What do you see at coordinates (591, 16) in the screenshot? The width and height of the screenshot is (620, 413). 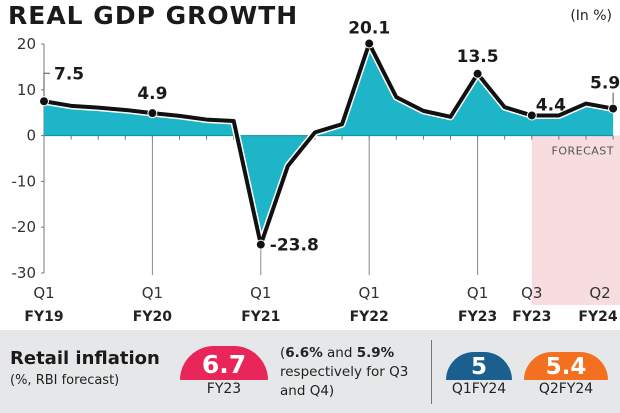 I see `unit-label: (In %)` at bounding box center [591, 16].